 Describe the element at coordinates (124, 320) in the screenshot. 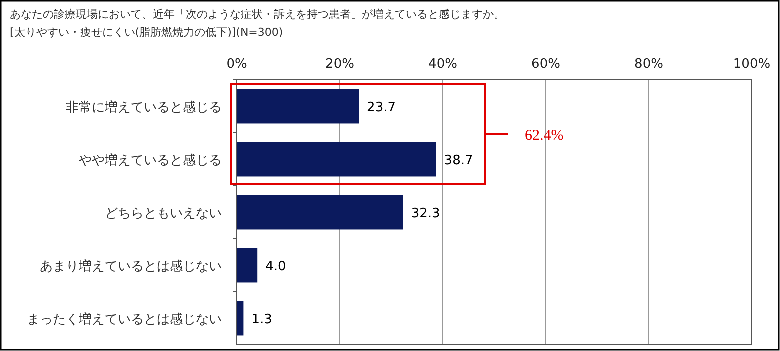

I see `y-tick-label: まったく増えているとは感じない` at that location.